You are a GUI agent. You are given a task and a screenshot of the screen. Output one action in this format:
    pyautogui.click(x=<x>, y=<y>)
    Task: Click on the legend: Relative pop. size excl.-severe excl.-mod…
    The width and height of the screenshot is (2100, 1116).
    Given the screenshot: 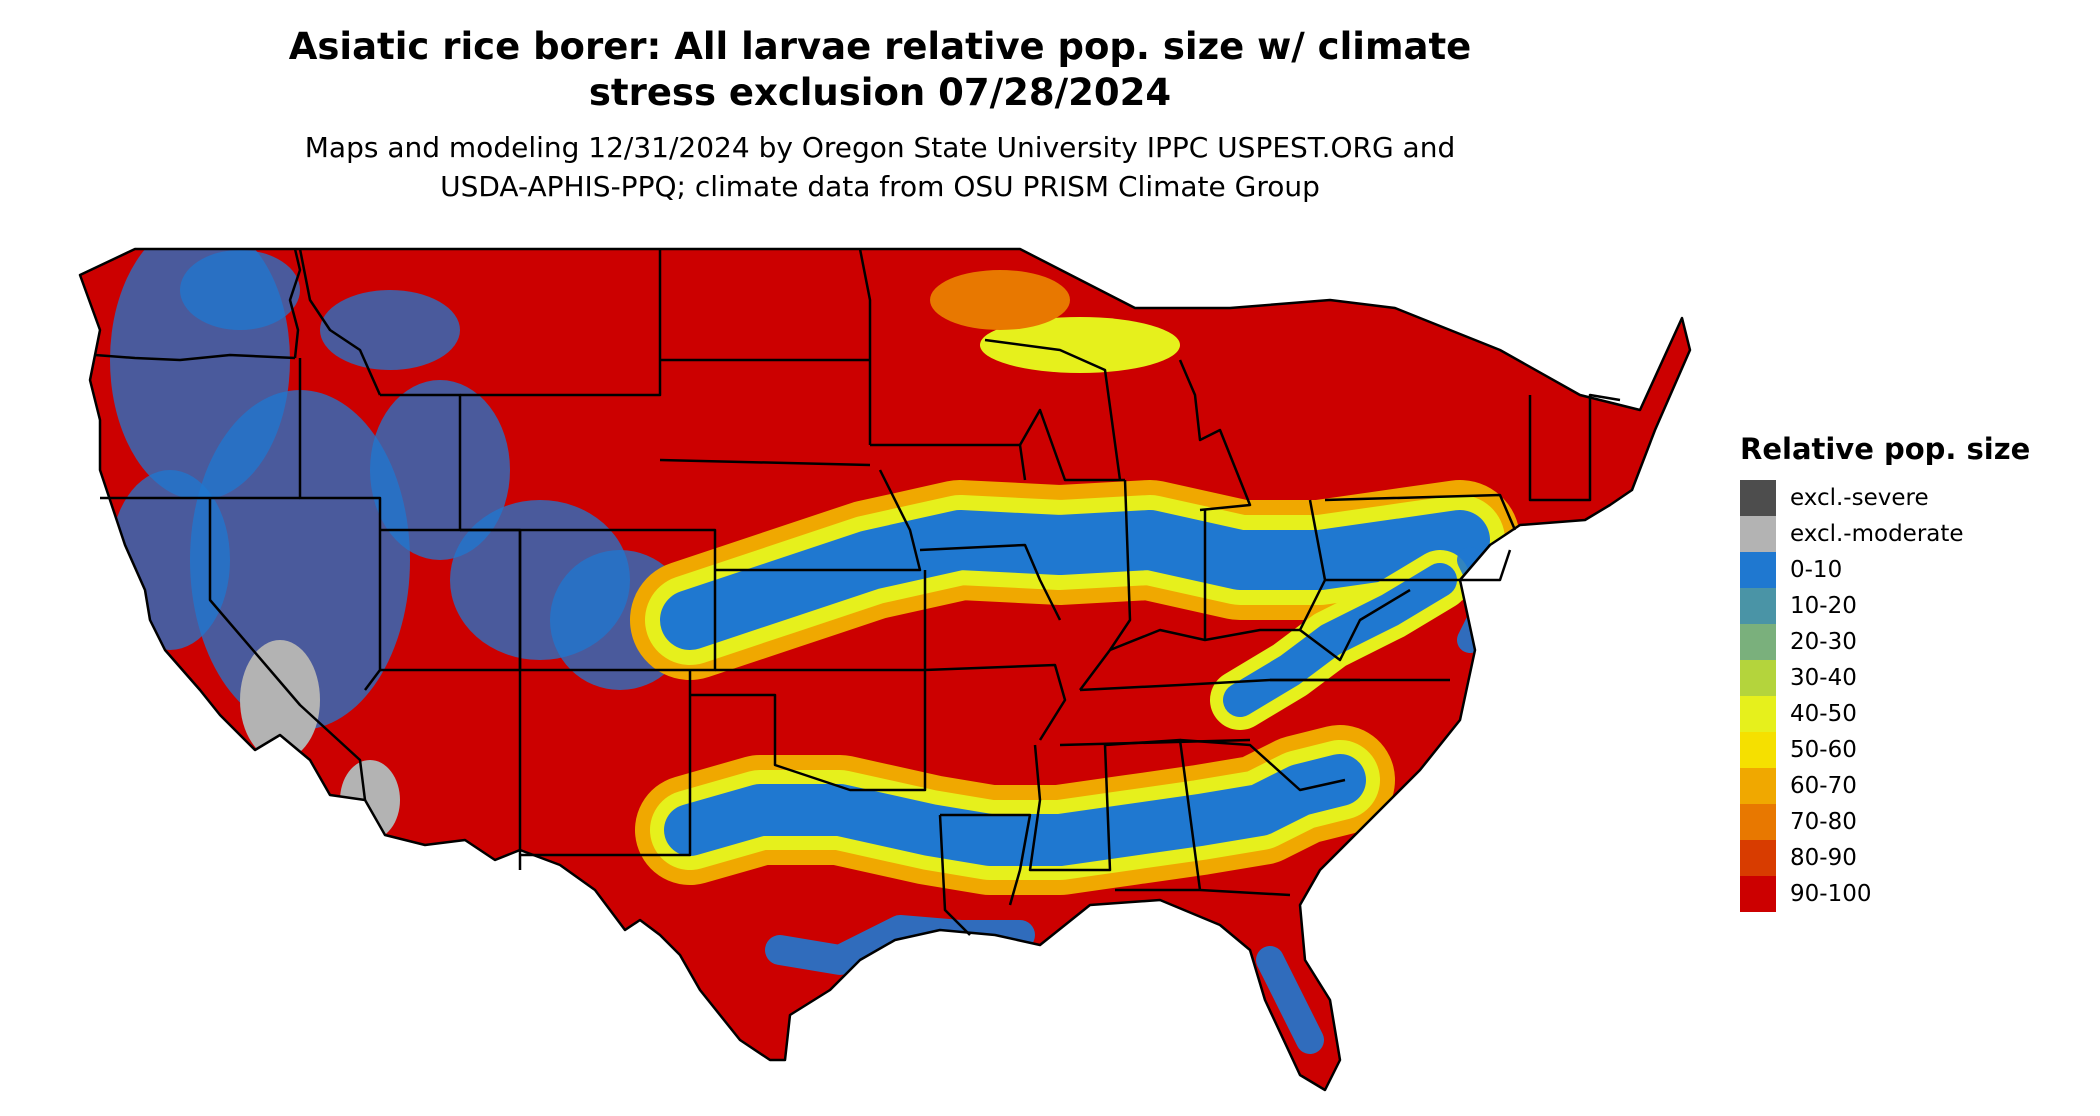 What is the action you would take?
    pyautogui.click(x=1885, y=672)
    